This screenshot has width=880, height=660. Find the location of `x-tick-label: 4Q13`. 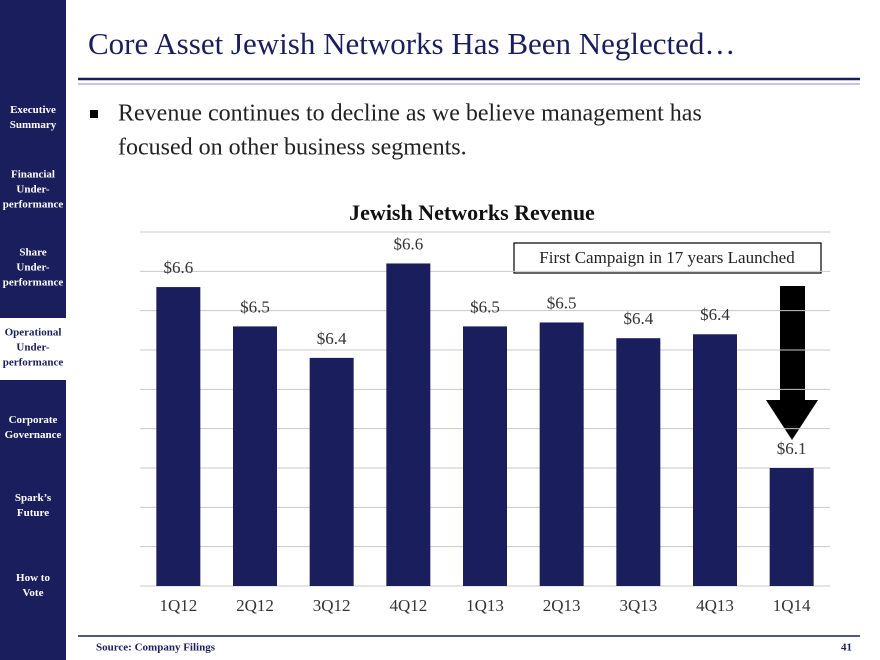

x-tick-label: 4Q13 is located at coordinates (715, 605).